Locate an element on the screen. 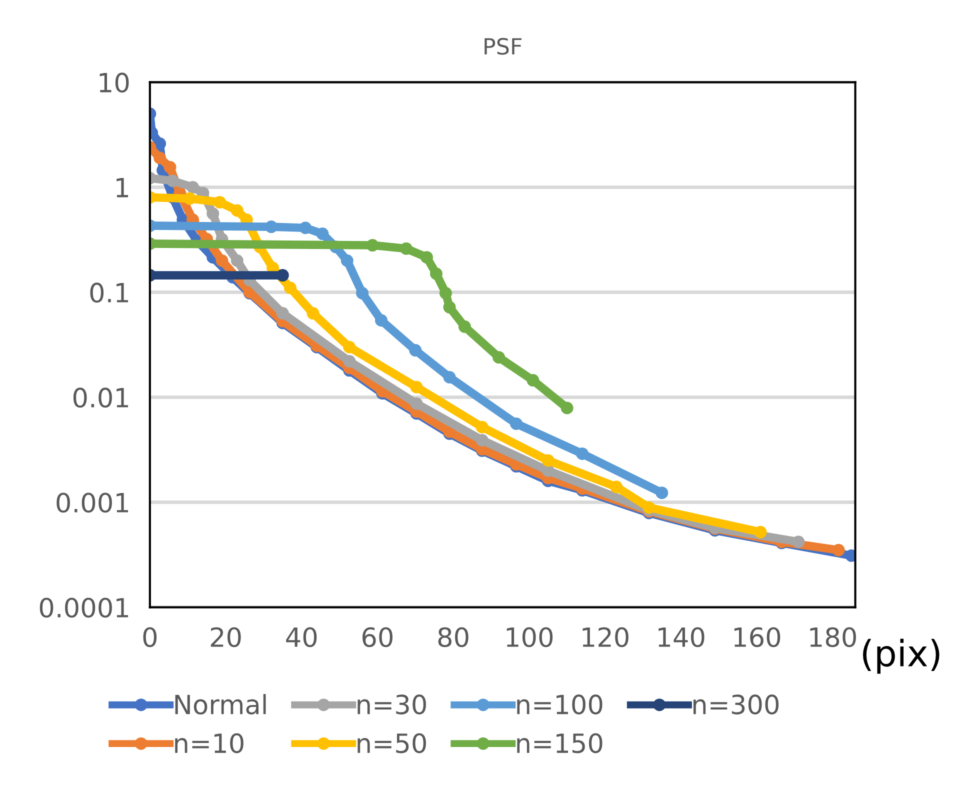  x-tick-label: 100 is located at coordinates (529, 637).